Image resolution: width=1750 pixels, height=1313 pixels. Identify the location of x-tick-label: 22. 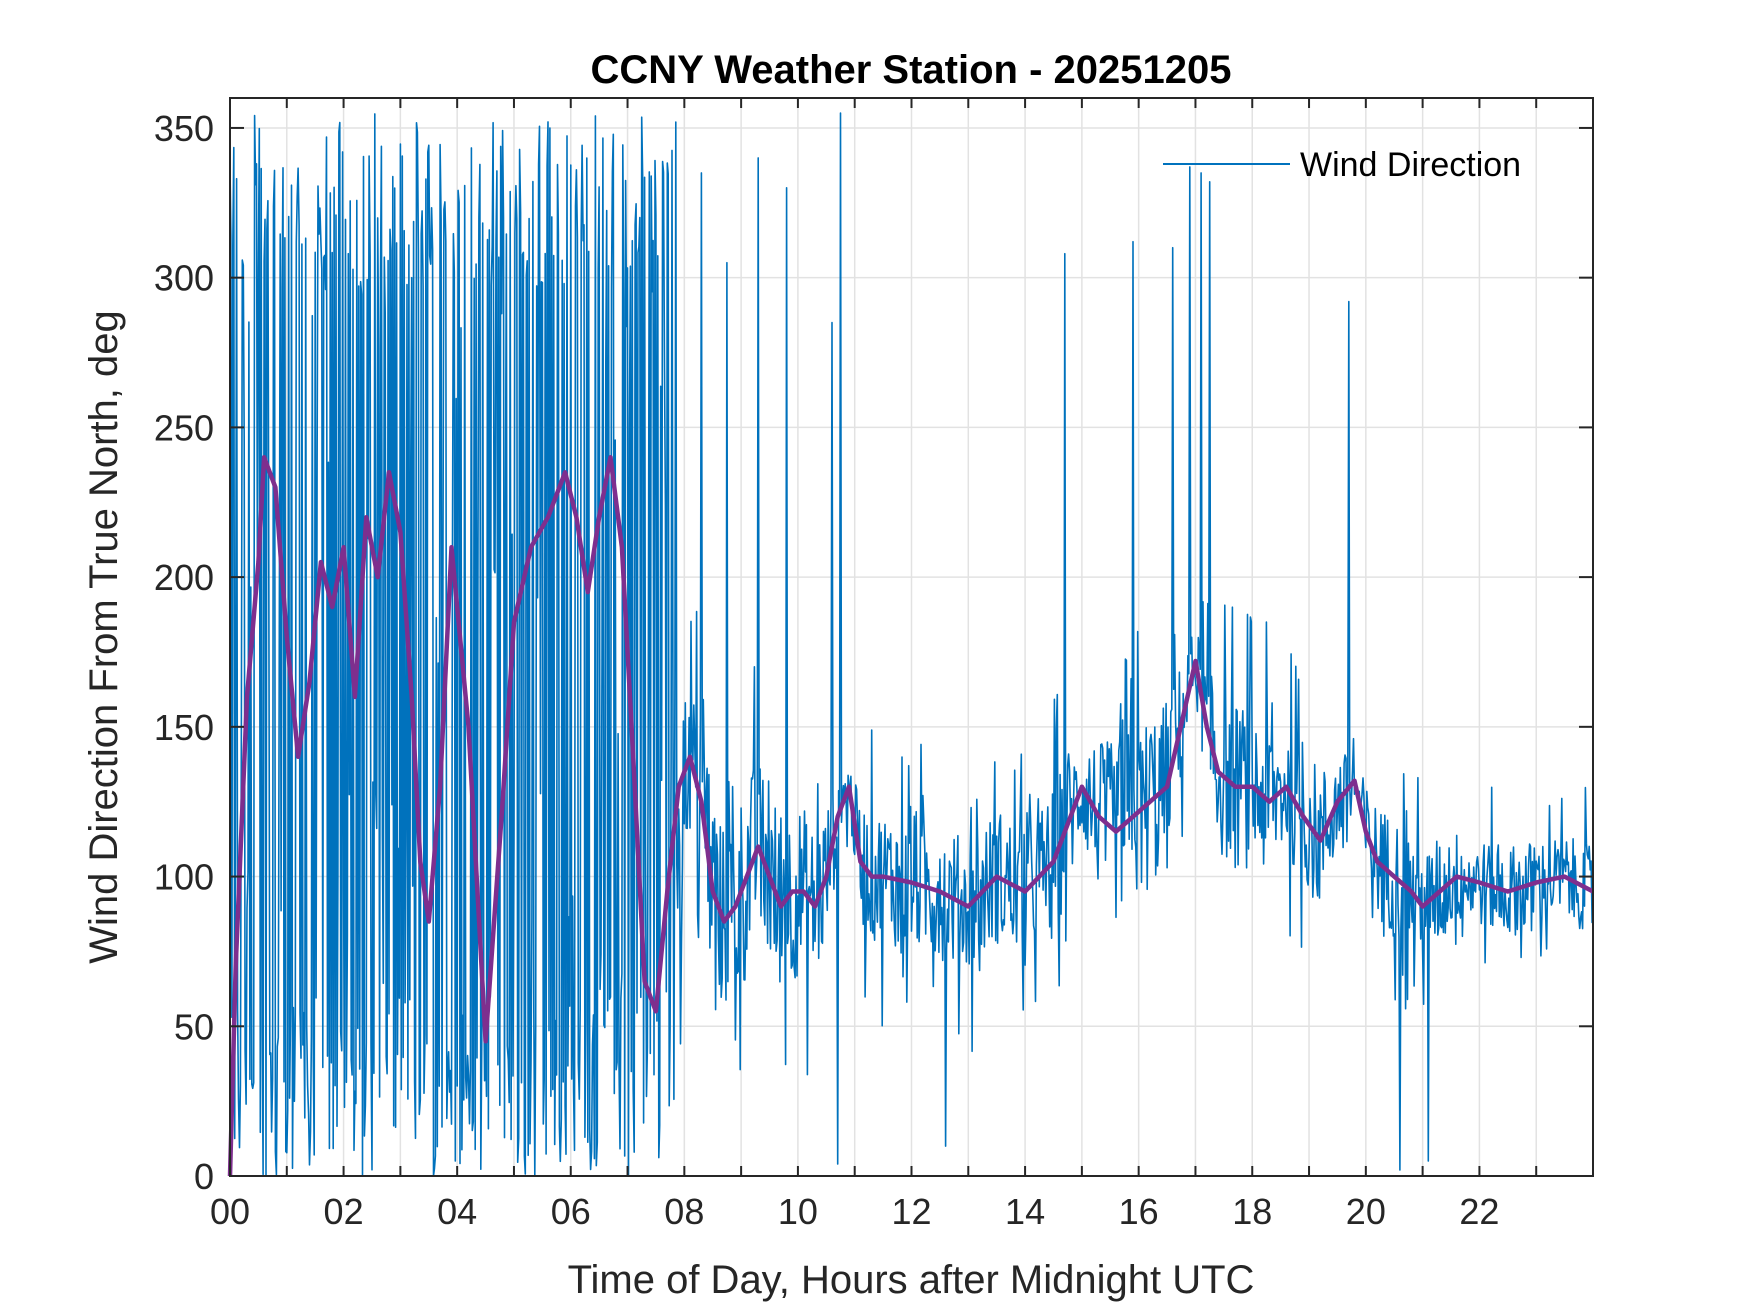
(1479, 1211).